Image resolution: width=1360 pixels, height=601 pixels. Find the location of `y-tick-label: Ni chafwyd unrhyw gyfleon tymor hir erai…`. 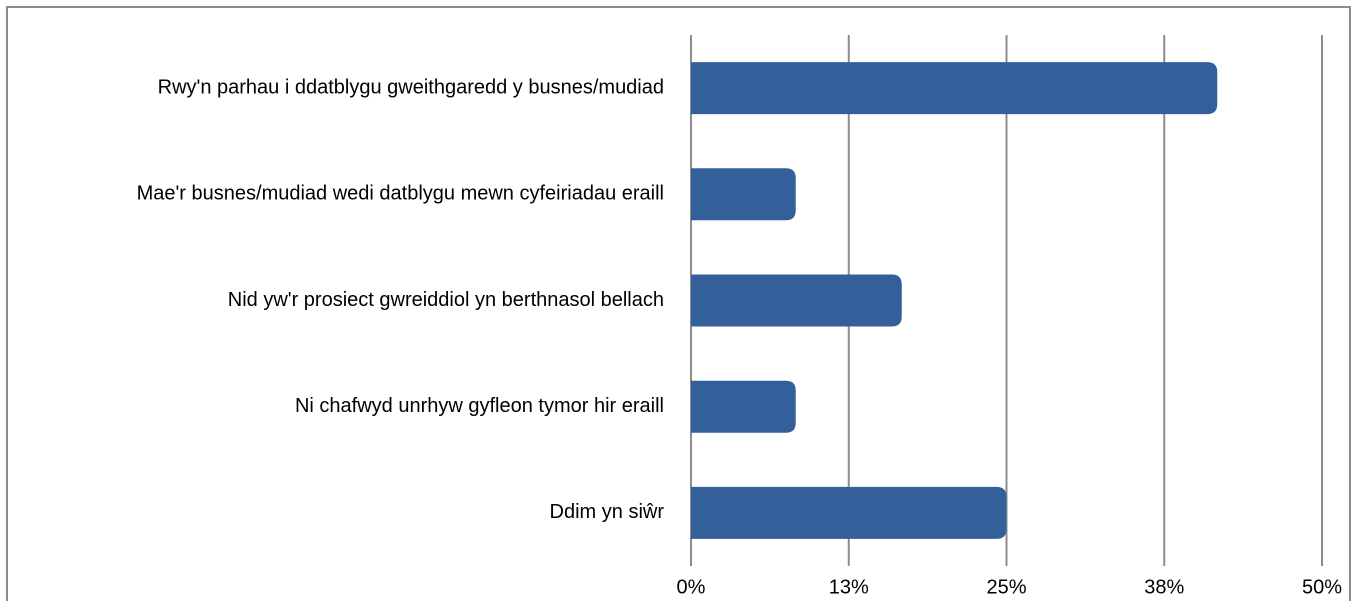

y-tick-label: Ni chafwyd unrhyw gyfleon tymor hir erai… is located at coordinates (479, 406).